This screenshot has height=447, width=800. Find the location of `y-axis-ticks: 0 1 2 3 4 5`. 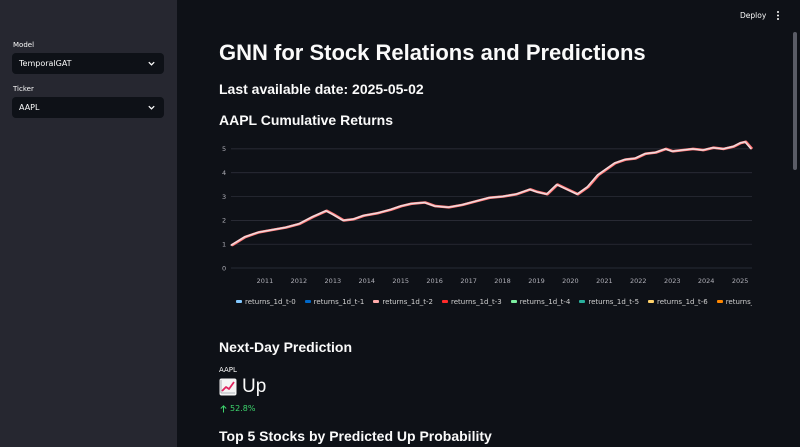

y-axis-ticks: 0 1 2 3 4 5 is located at coordinates (224, 208).